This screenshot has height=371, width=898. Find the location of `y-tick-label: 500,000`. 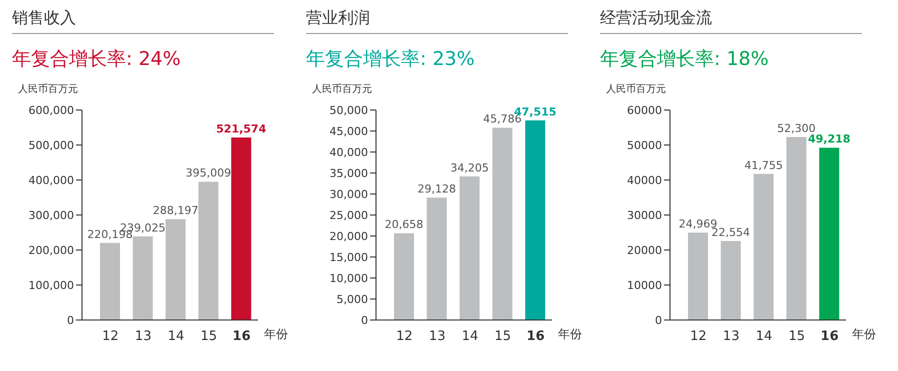

y-tick-label: 500,000 is located at coordinates (51, 145).